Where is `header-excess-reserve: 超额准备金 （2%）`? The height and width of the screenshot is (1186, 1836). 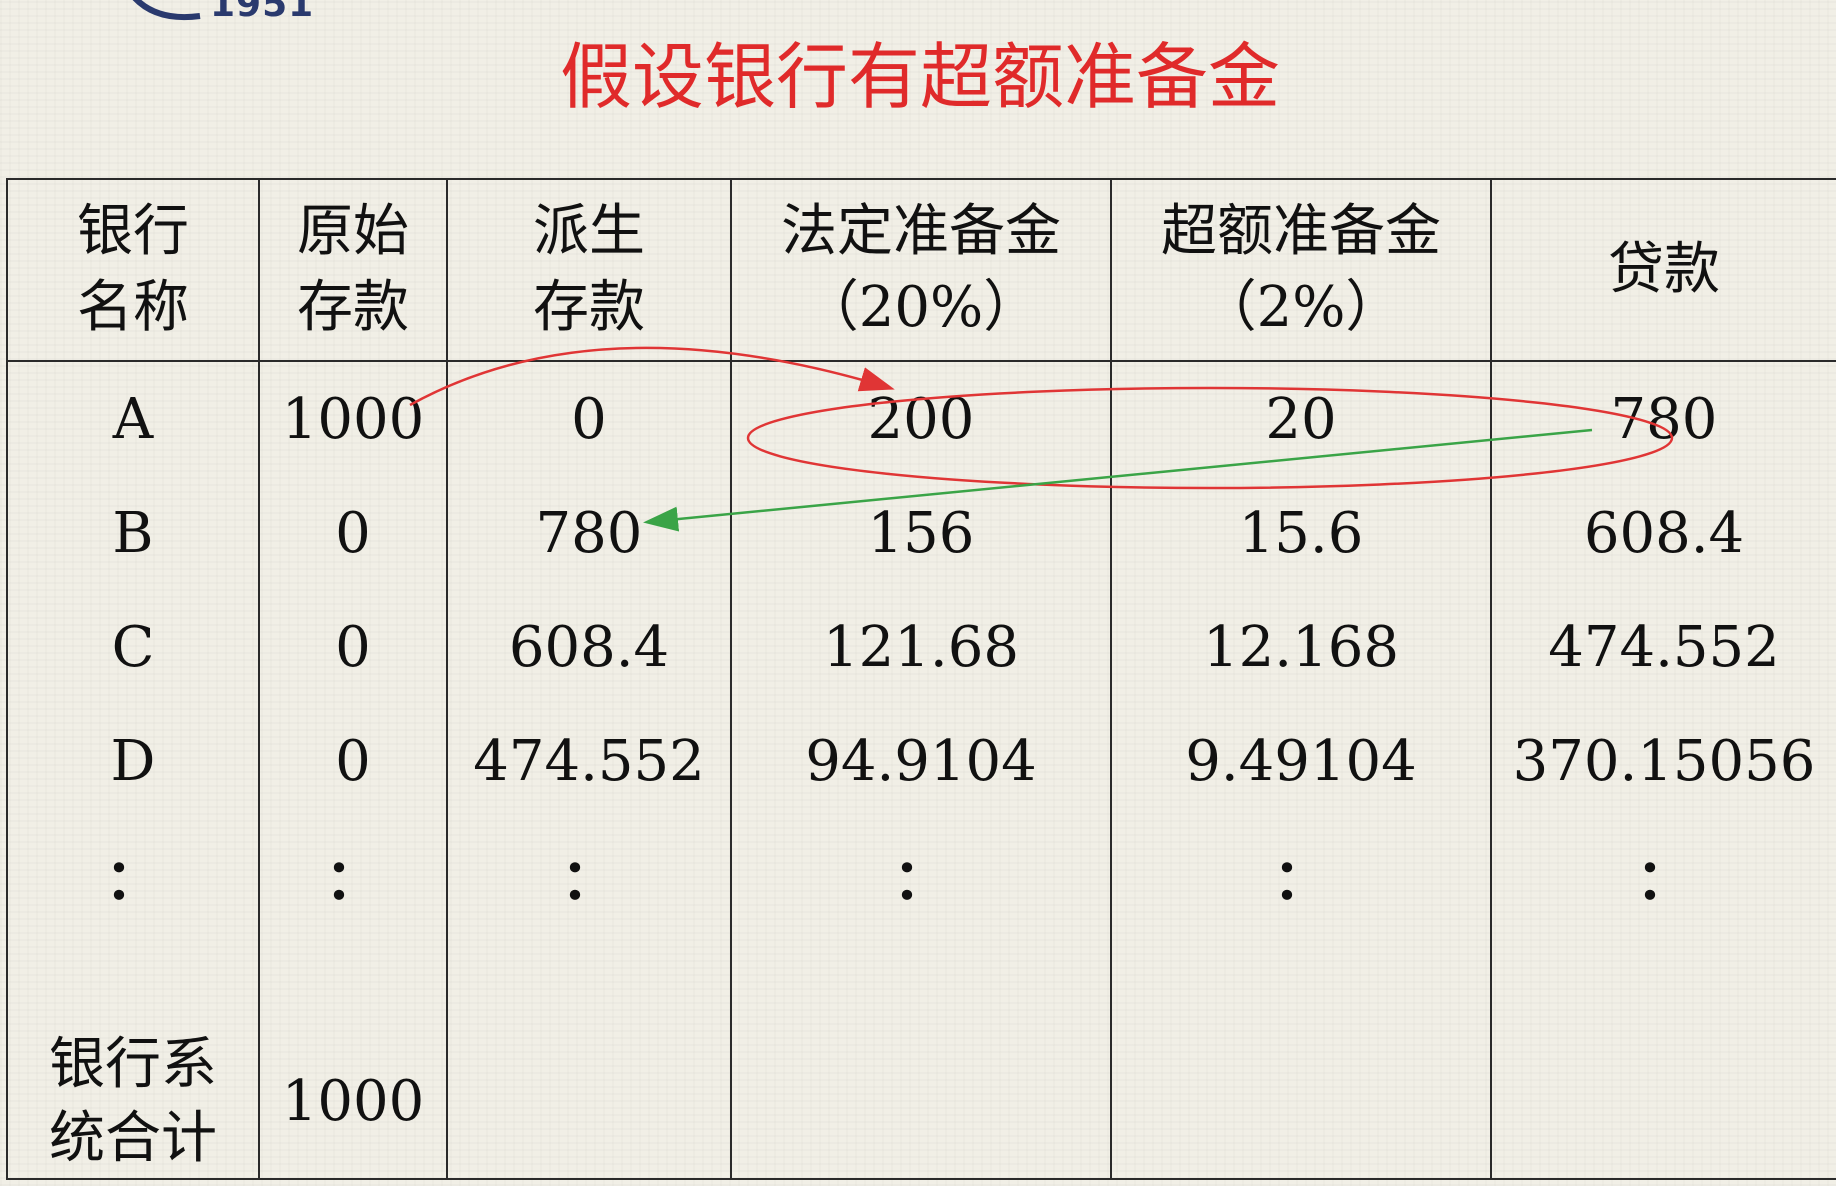
header-excess-reserve: 超额准备金 （2%） is located at coordinates (1301, 270).